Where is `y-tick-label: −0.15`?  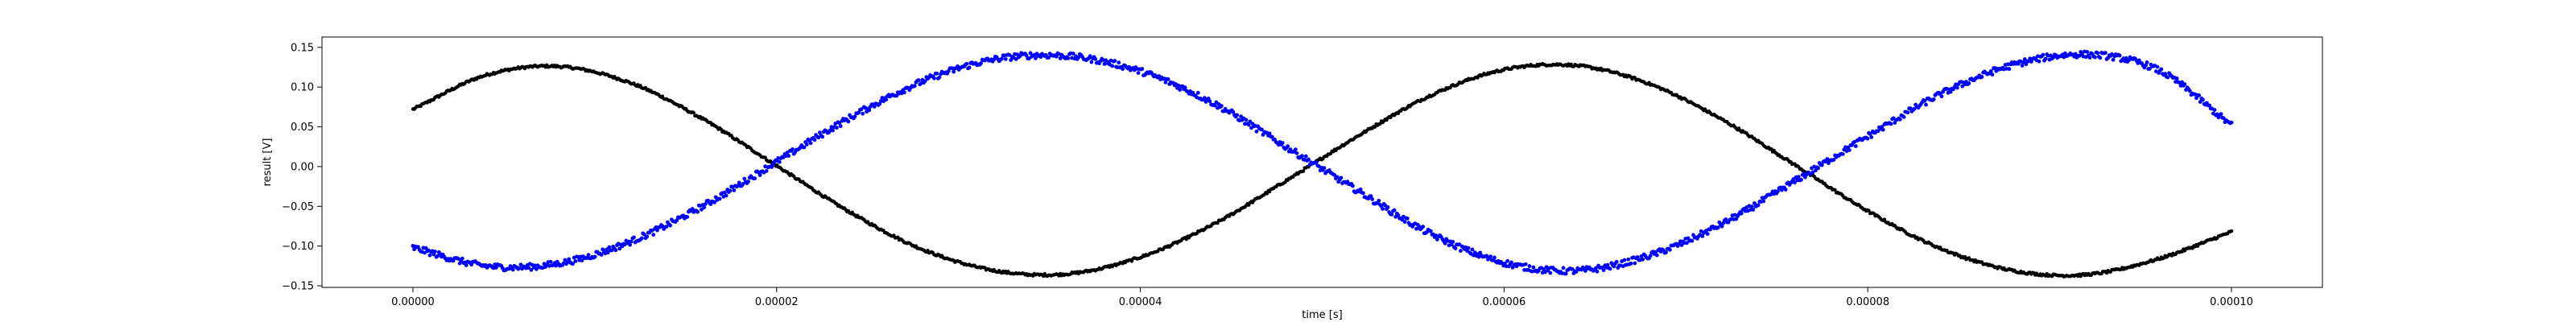
y-tick-label: −0.15 is located at coordinates (298, 287).